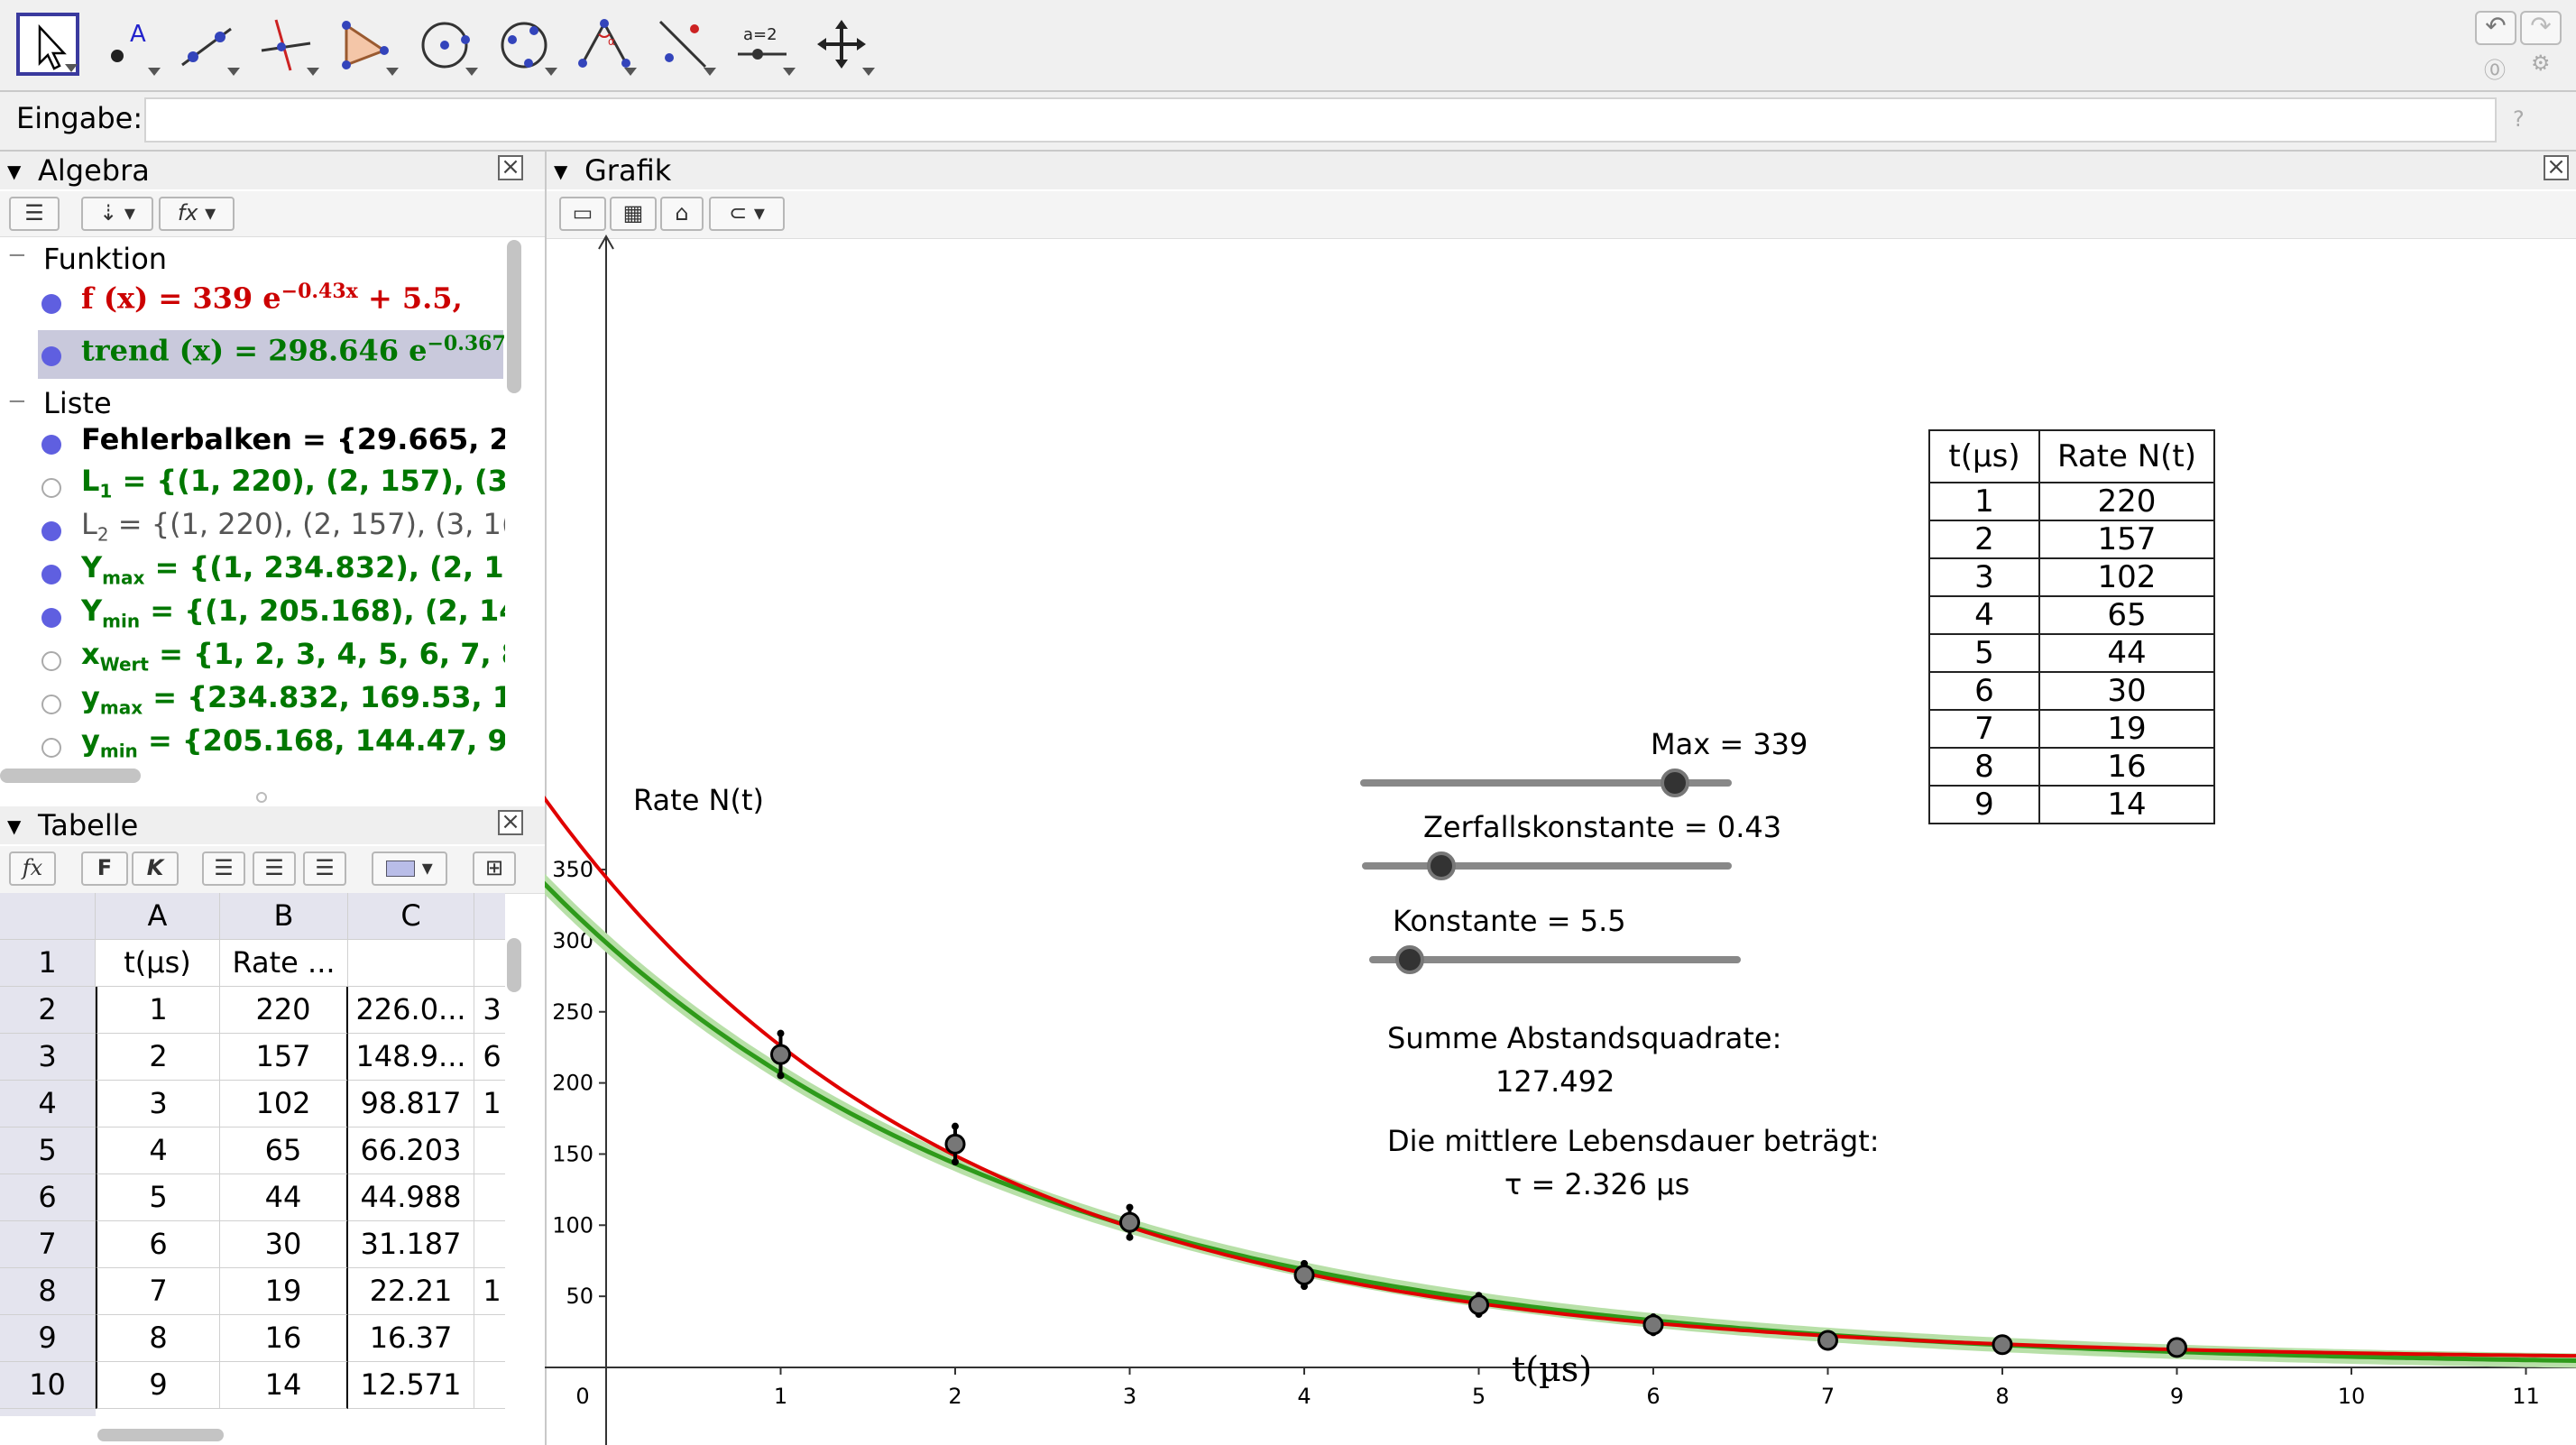  What do you see at coordinates (48, 964) in the screenshot?
I see `row-header: 1` at bounding box center [48, 964].